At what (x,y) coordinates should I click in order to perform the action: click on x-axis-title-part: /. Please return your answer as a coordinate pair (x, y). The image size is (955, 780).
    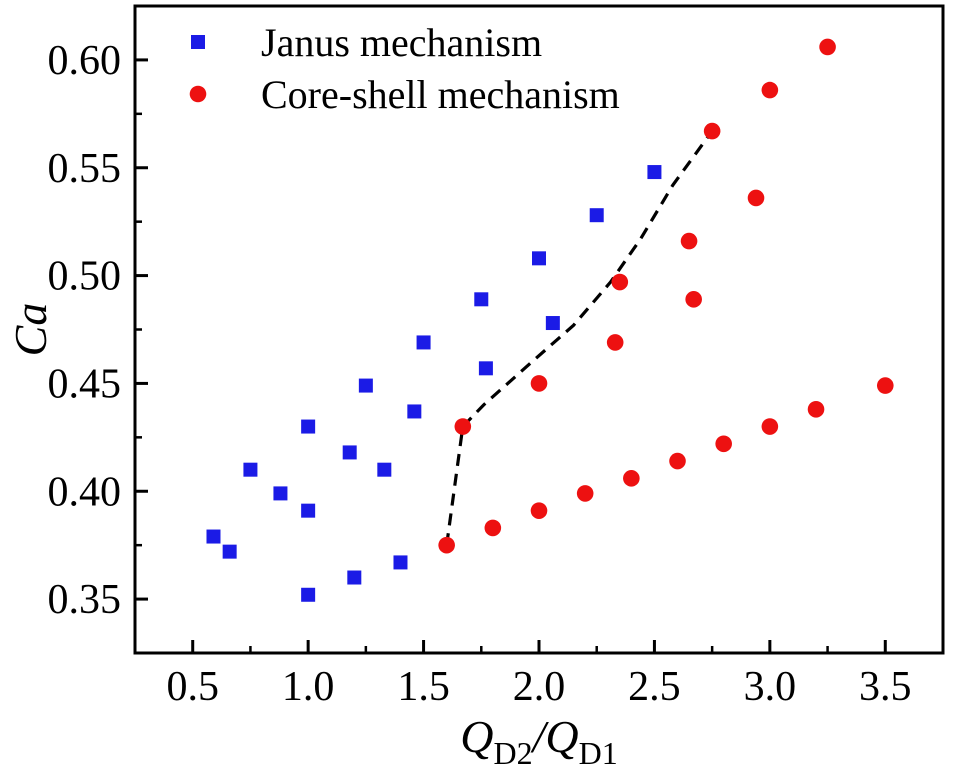
    Looking at the image, I should click on (540, 736).